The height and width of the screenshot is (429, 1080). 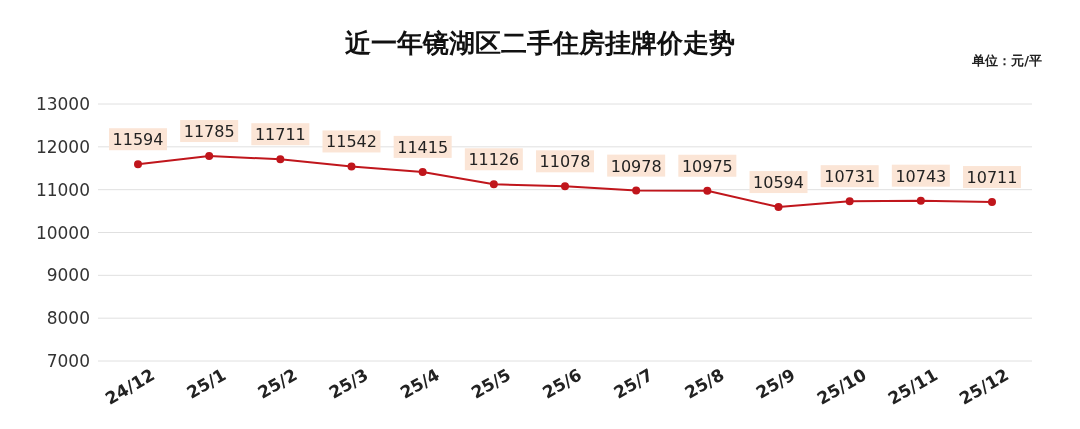 What do you see at coordinates (68, 275) in the screenshot?
I see `y-tick-label: 9000` at bounding box center [68, 275].